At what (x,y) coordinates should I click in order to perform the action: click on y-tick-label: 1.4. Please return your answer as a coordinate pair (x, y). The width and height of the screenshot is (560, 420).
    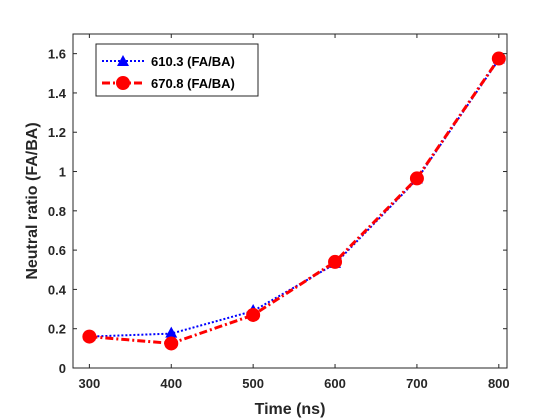
    Looking at the image, I should click on (57, 93).